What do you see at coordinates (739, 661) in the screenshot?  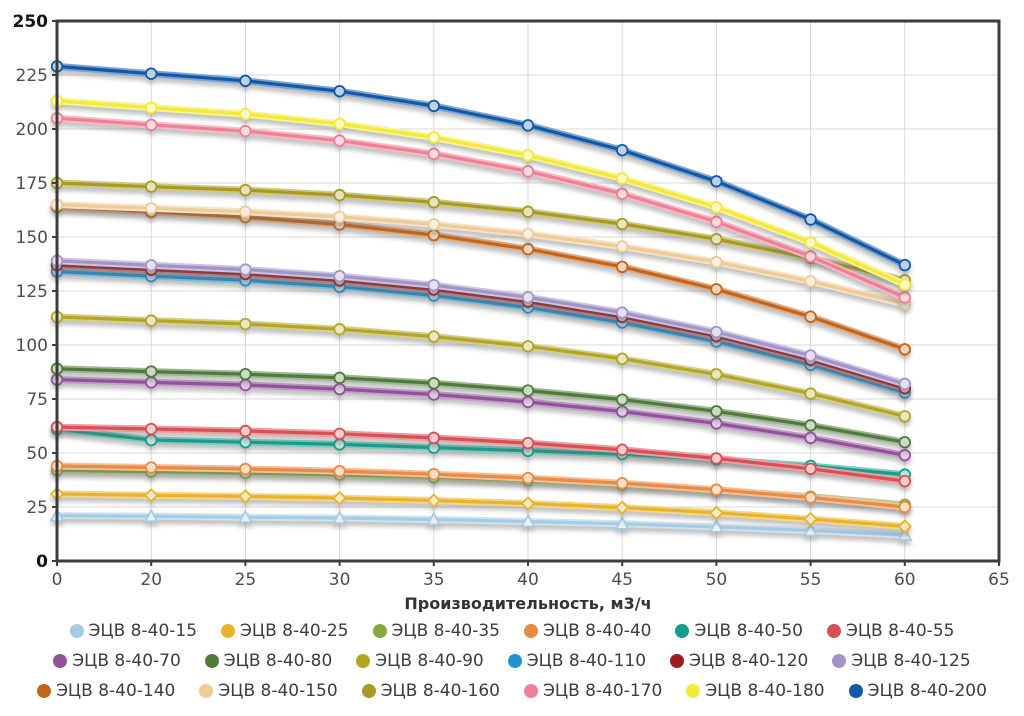 I see `legend-item: ЭЦВ 8-40-120` at bounding box center [739, 661].